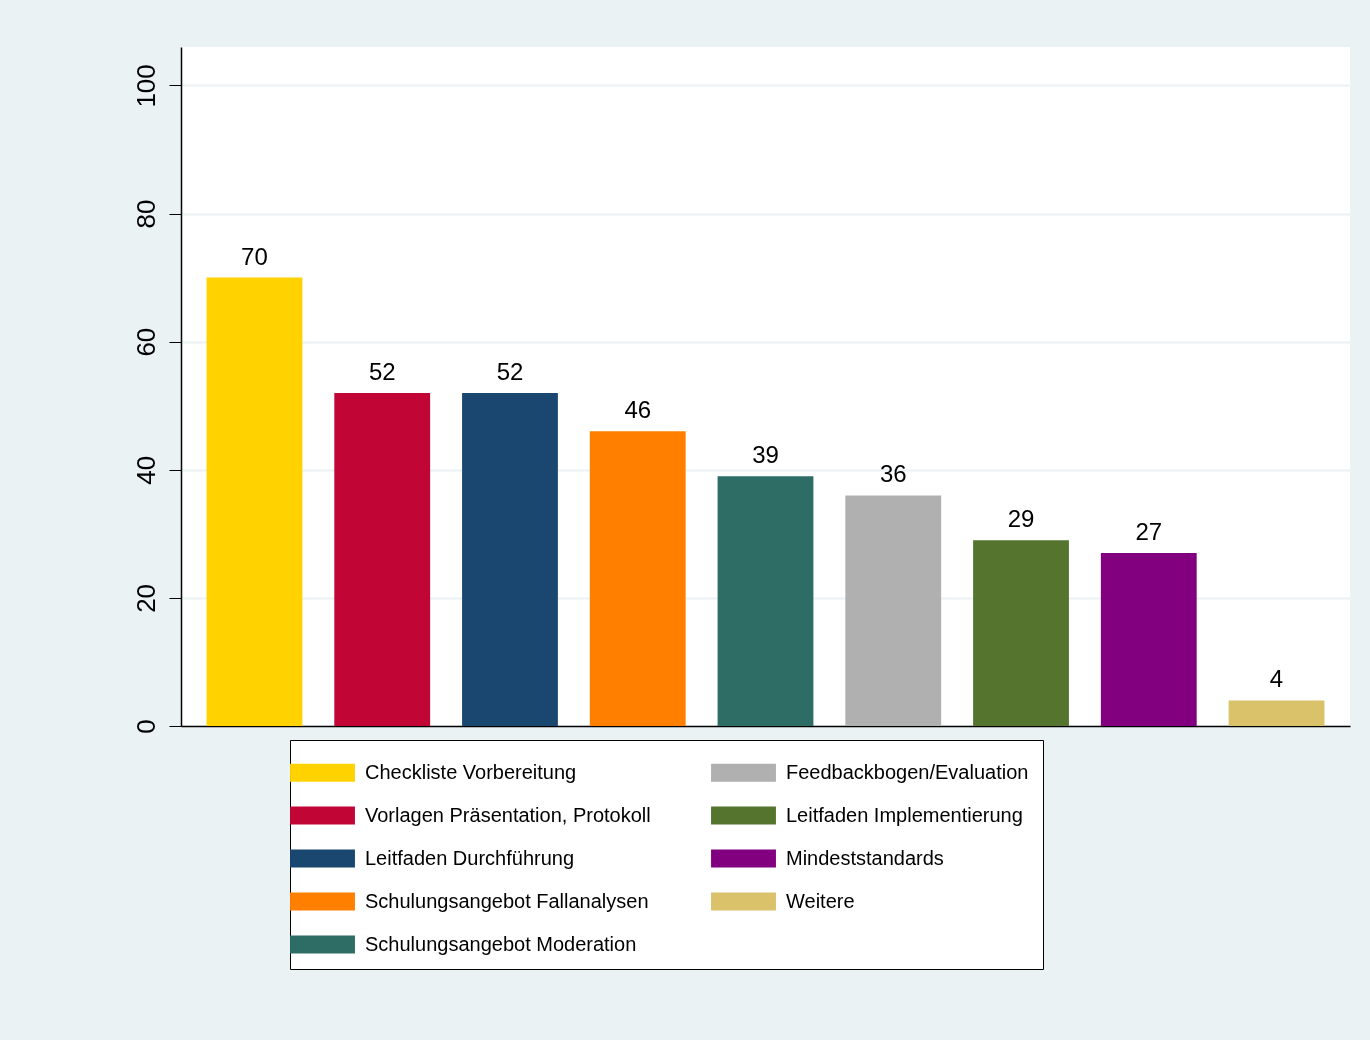 The width and height of the screenshot is (1370, 1040). I want to click on data-label: 29, so click(1021, 519).